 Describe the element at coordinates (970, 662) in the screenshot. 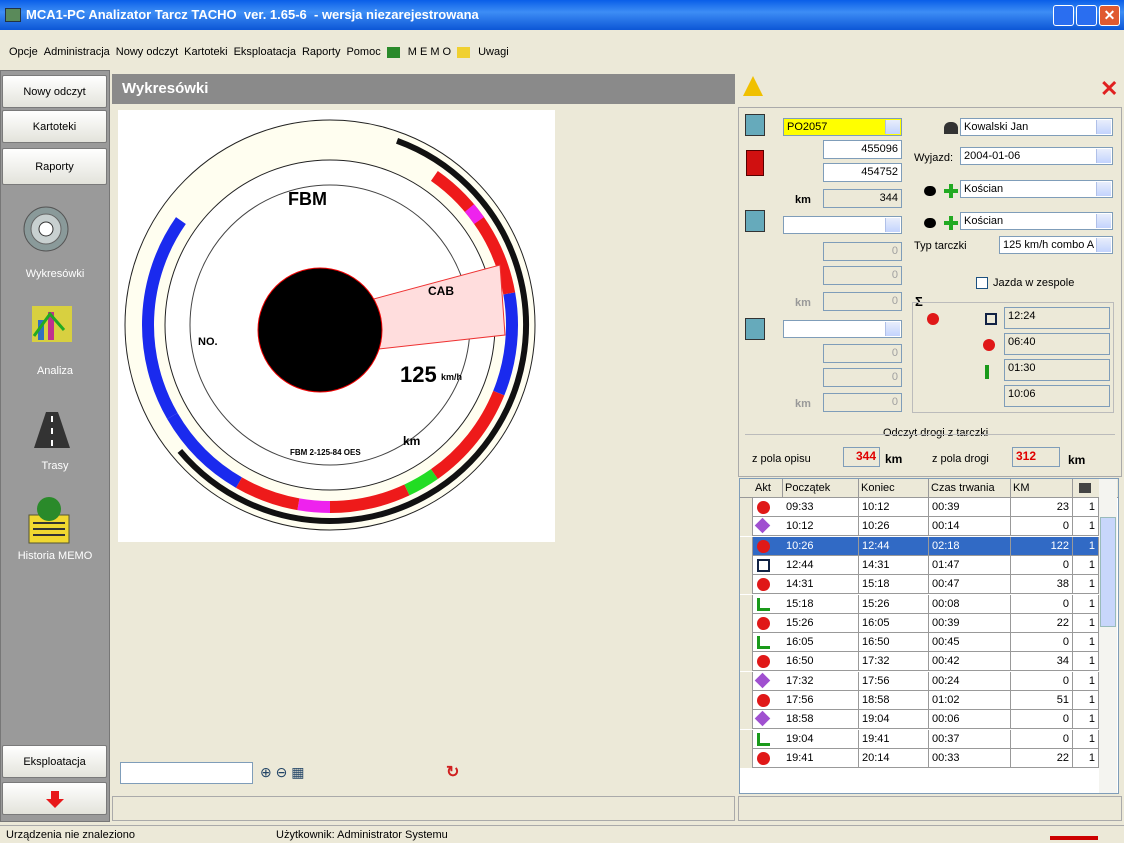

I see `table-cell: 00:42` at that location.